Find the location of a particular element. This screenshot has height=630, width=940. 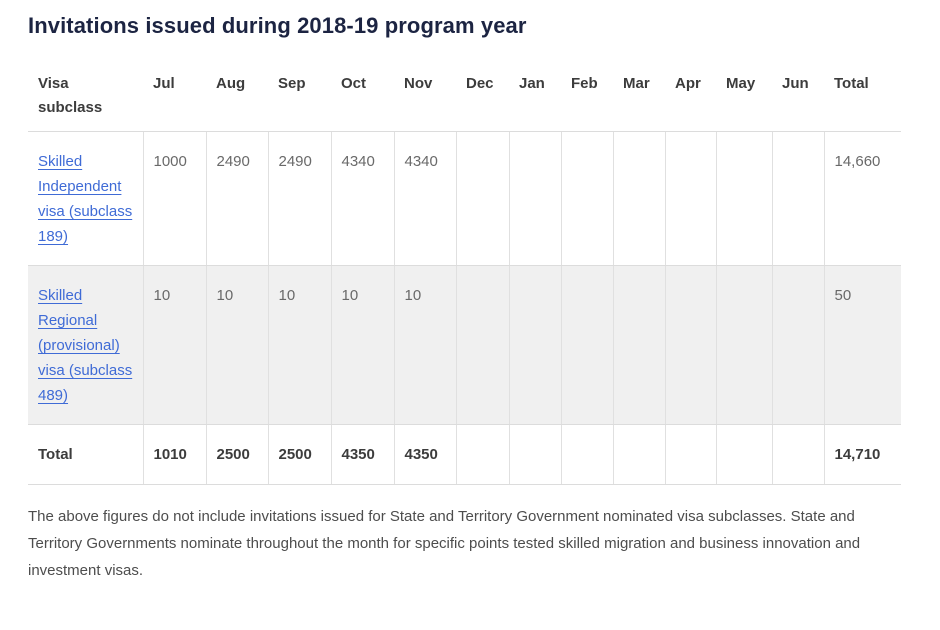

table-cell-total: 14,660 is located at coordinates (862, 198).